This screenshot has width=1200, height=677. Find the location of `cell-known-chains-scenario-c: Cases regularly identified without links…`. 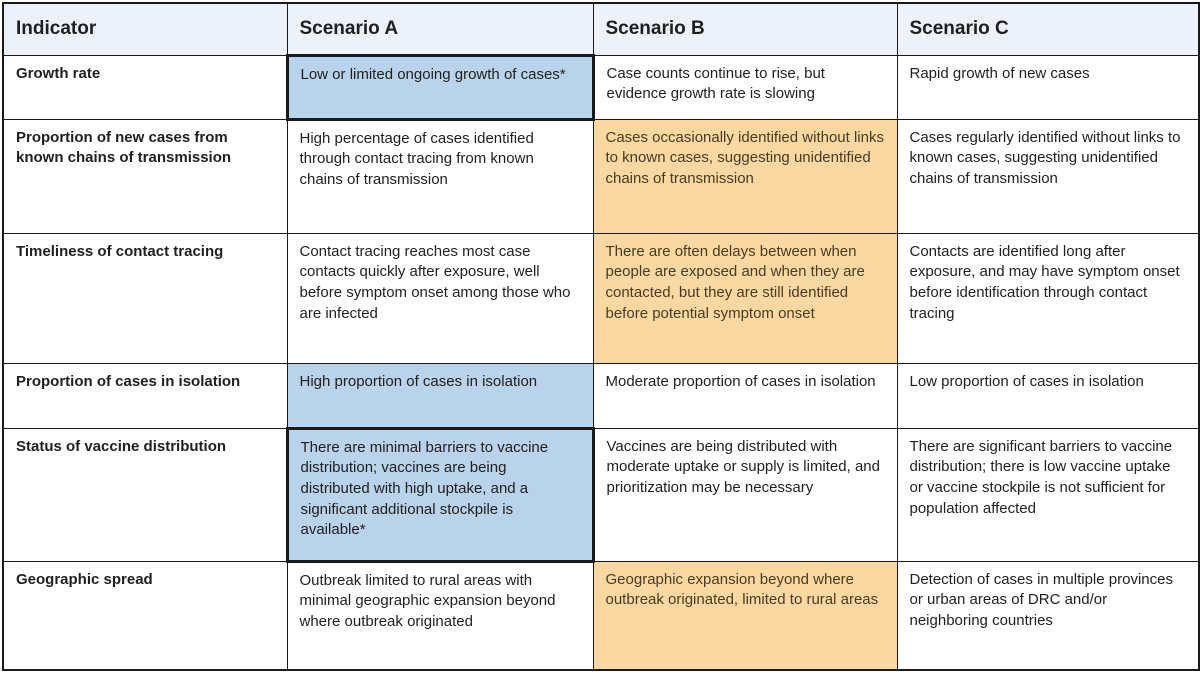

cell-known-chains-scenario-c: Cases regularly identified without links… is located at coordinates (1048, 176).